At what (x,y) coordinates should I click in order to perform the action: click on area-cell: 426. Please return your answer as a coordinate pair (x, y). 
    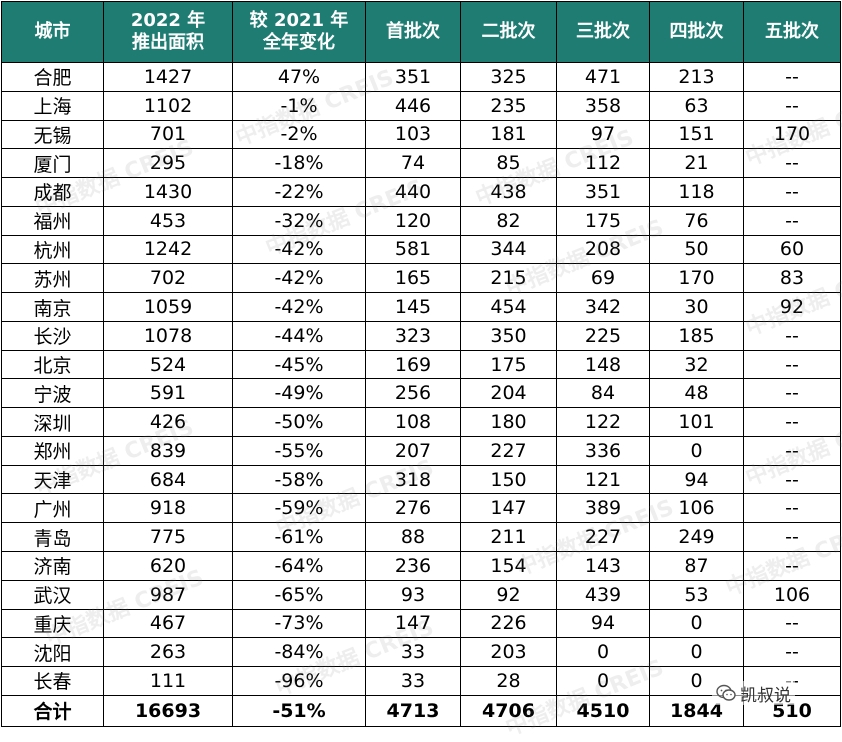
    Looking at the image, I should click on (168, 422).